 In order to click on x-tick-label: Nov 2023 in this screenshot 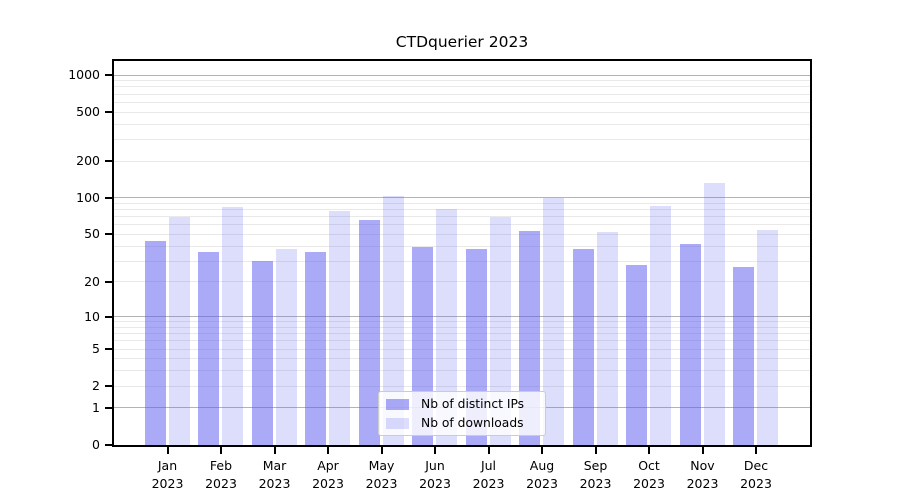, I will do `click(703, 474)`.